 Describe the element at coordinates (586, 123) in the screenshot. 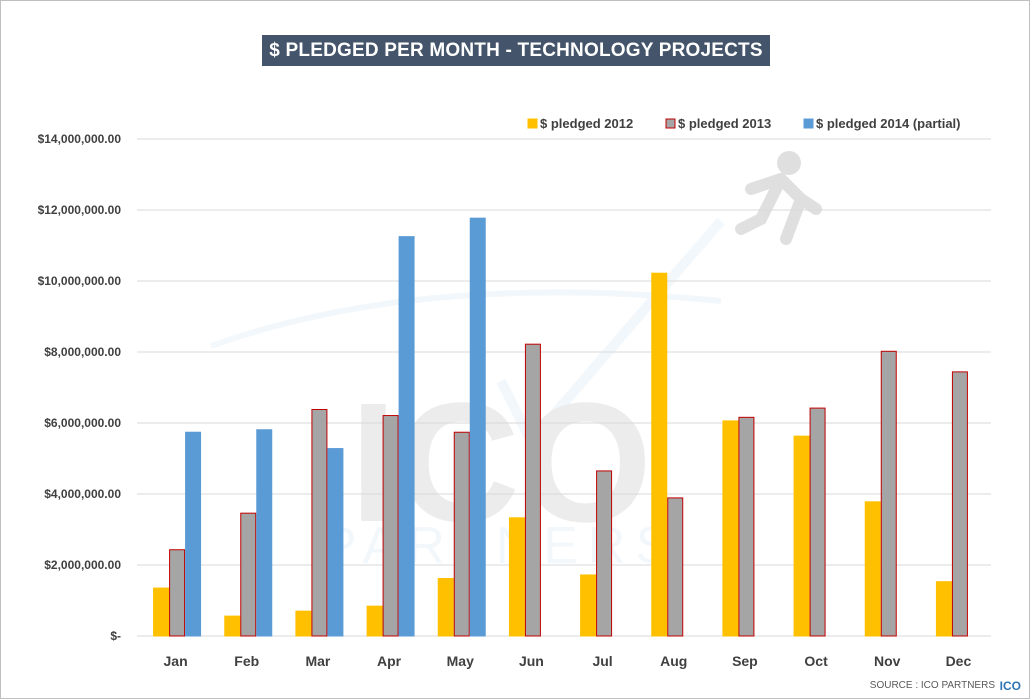

I see `legend-label: $ pledged 2012` at that location.